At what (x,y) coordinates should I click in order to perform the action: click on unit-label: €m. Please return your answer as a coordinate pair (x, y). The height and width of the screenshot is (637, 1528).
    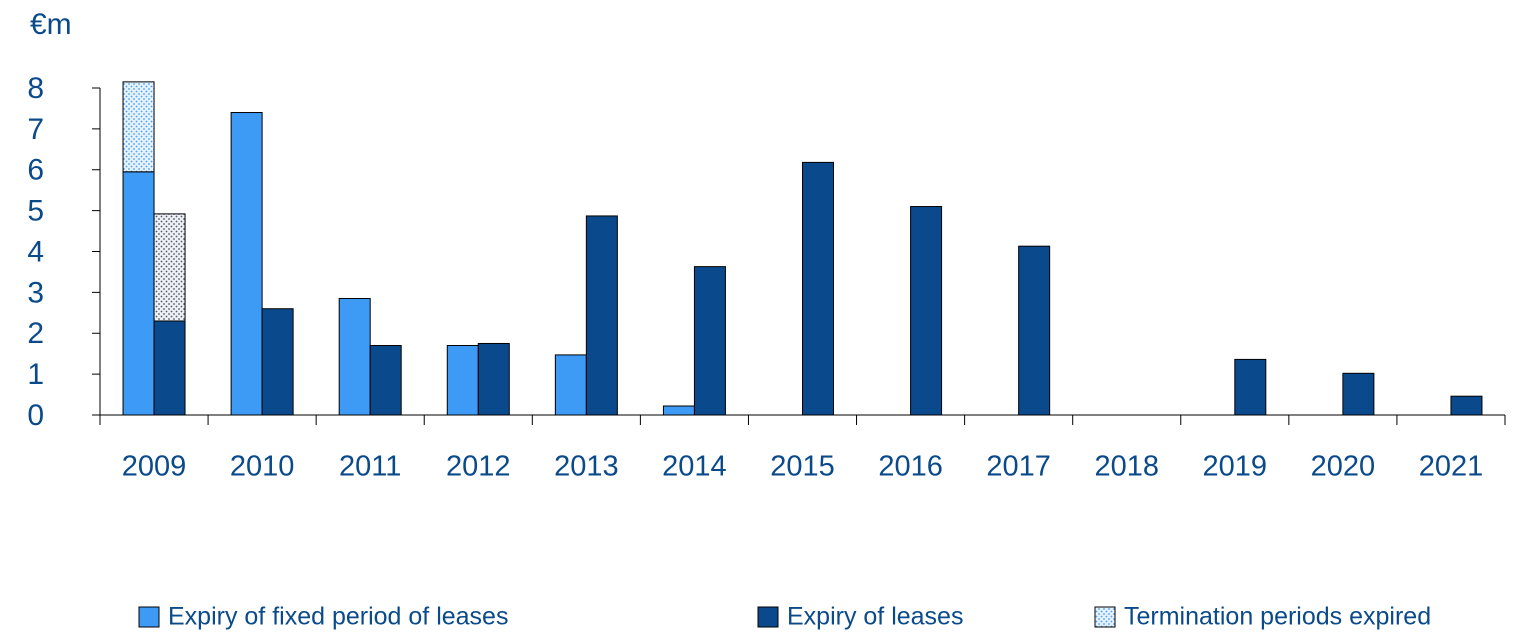
    Looking at the image, I should click on (51, 24).